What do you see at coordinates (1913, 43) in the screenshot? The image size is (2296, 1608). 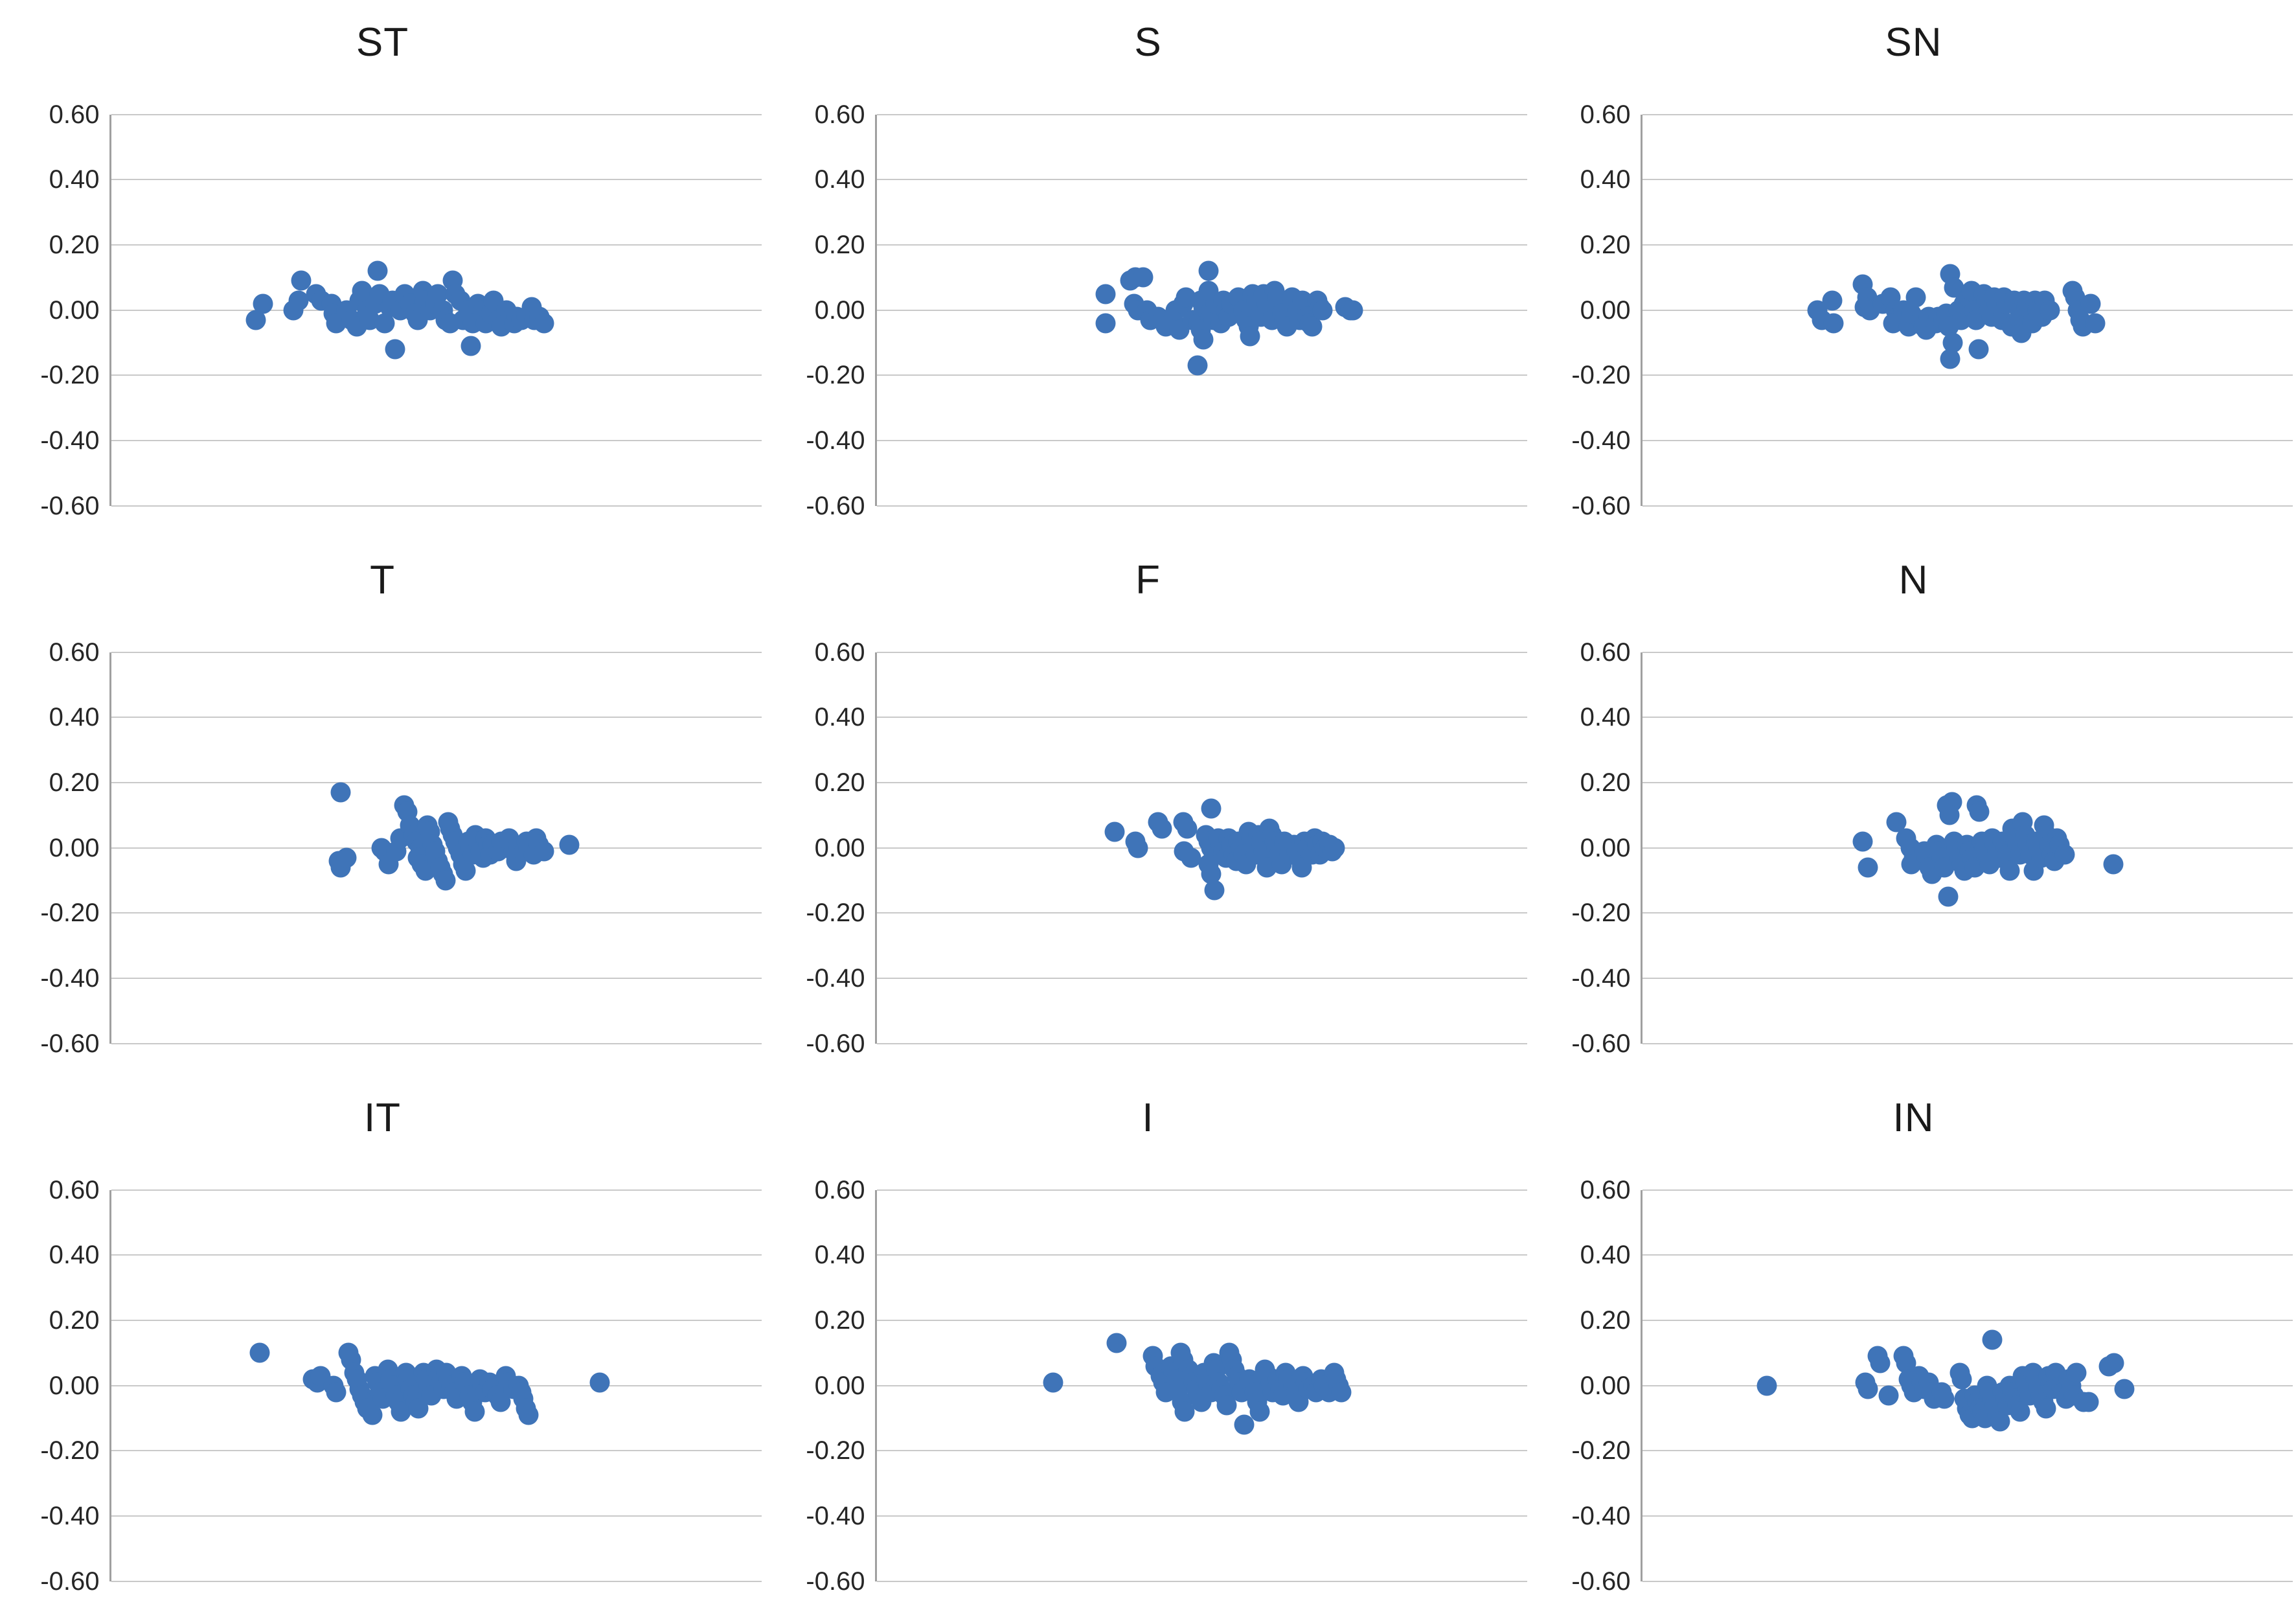 I see `chart-title: SN` at bounding box center [1913, 43].